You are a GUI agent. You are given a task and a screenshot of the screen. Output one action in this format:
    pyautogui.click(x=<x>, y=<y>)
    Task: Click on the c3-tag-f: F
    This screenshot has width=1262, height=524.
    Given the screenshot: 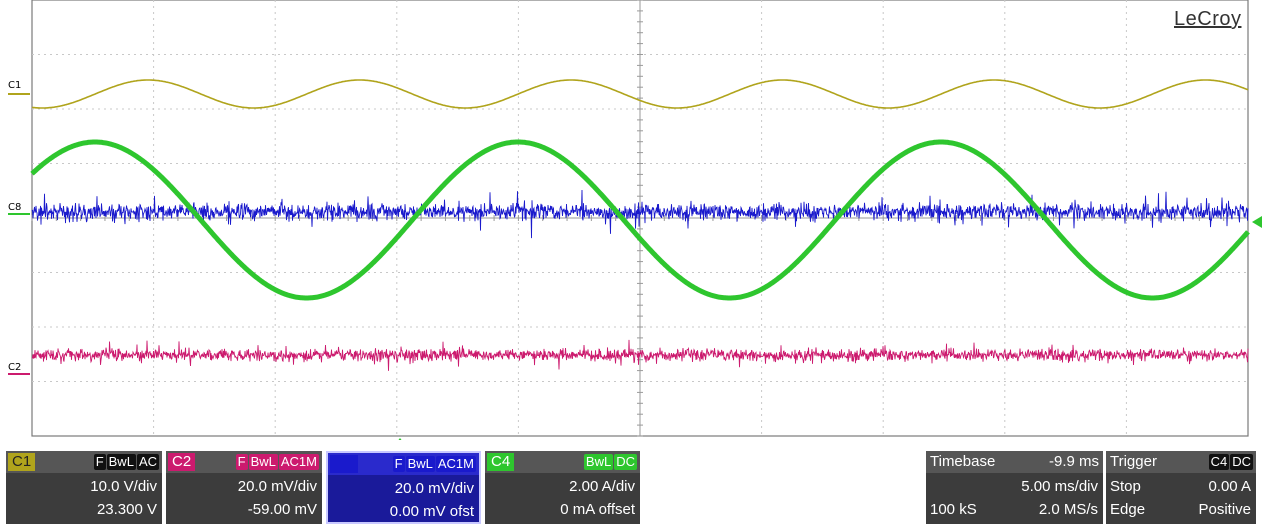 What is the action you would take?
    pyautogui.click(x=398, y=464)
    